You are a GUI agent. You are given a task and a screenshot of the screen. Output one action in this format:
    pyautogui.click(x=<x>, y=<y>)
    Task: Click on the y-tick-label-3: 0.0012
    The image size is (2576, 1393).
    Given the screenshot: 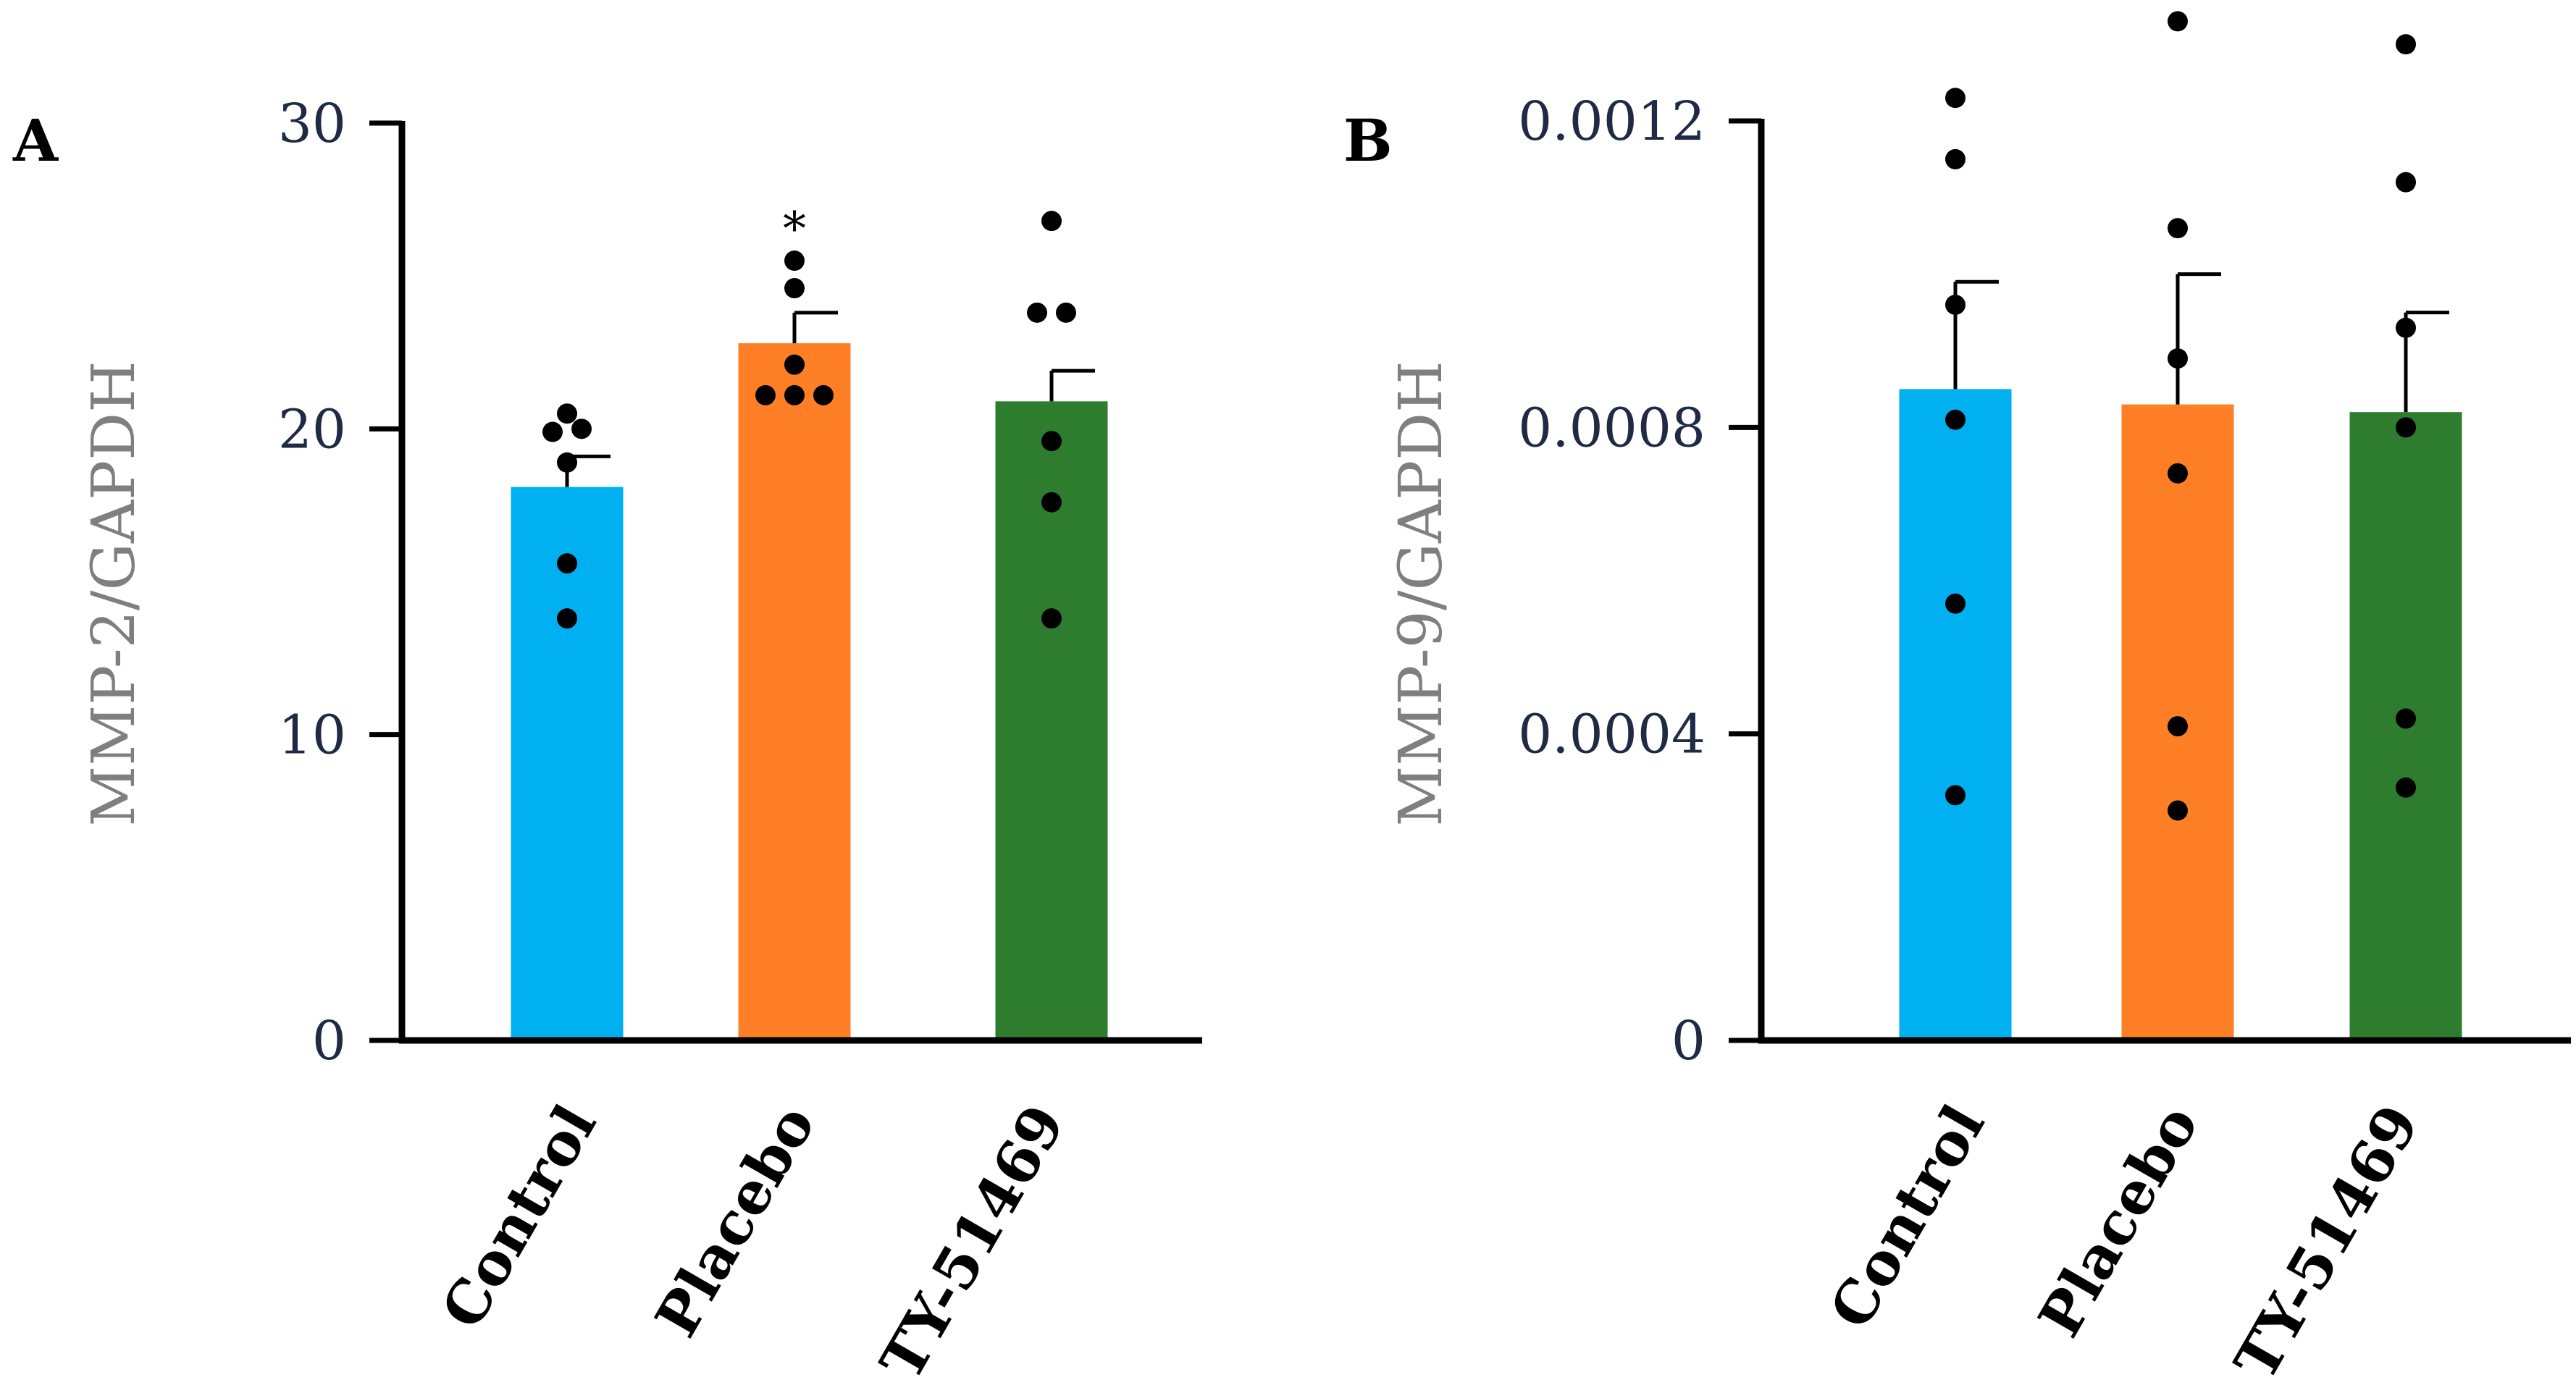 What is the action you would take?
    pyautogui.click(x=1612, y=122)
    